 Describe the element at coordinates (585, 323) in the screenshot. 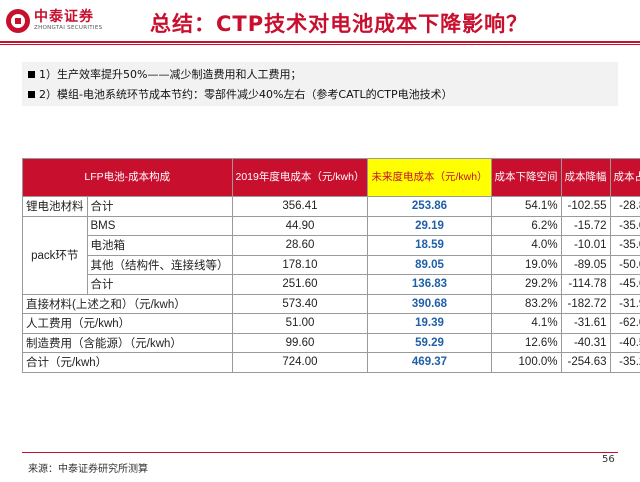

I see `decline-cell: -31.61` at that location.